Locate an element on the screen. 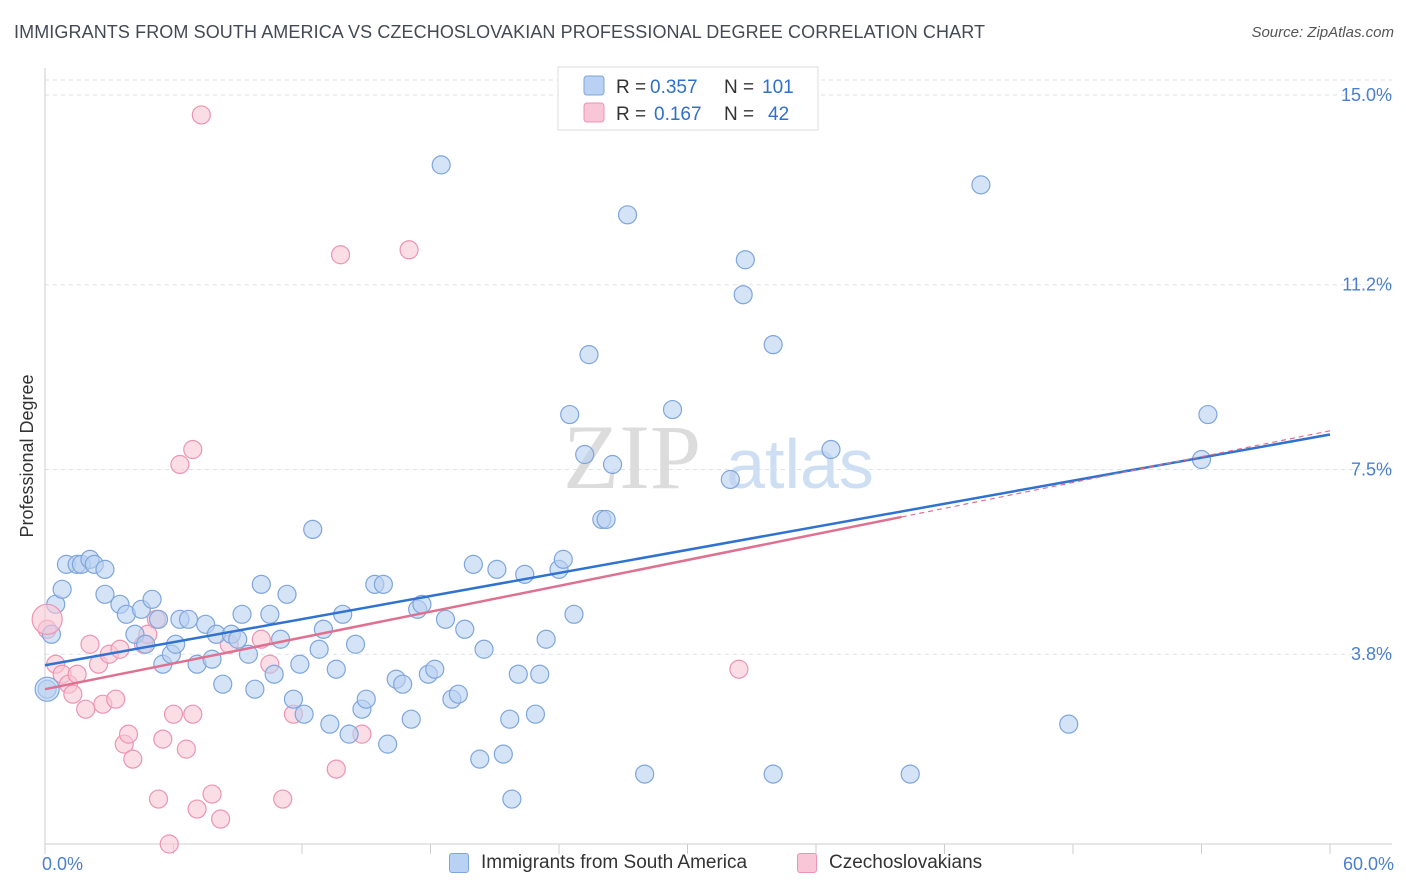  y-axis-label: Professional Degree is located at coordinates (27, 455).